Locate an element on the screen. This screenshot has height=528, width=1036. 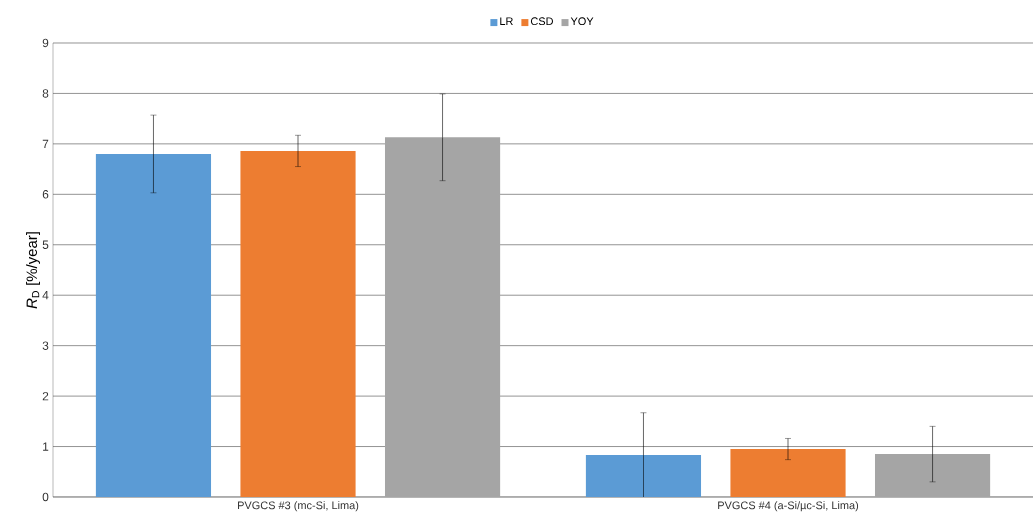
y-tick-label: 1 is located at coordinates (46, 446).